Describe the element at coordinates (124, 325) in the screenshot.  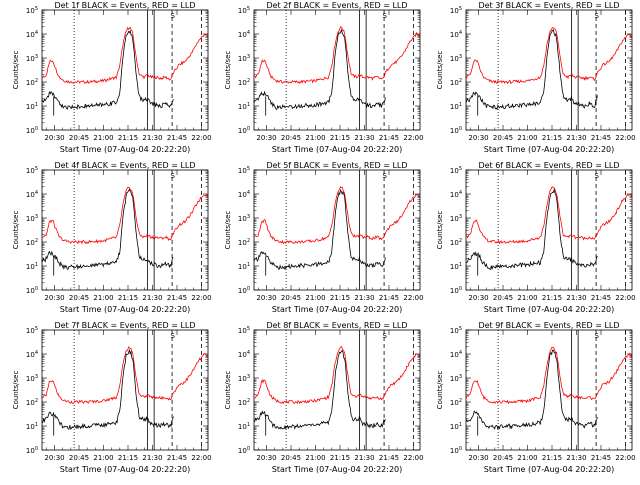
I see `panel-title: Det 7f BLACK = Events, RED = LLD` at that location.